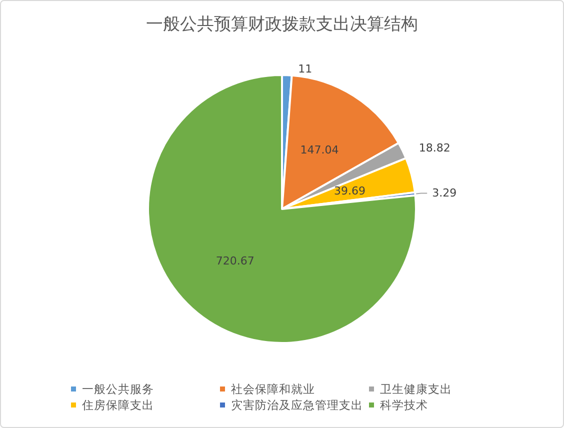  I want to click on data-label: 11, so click(305, 69).